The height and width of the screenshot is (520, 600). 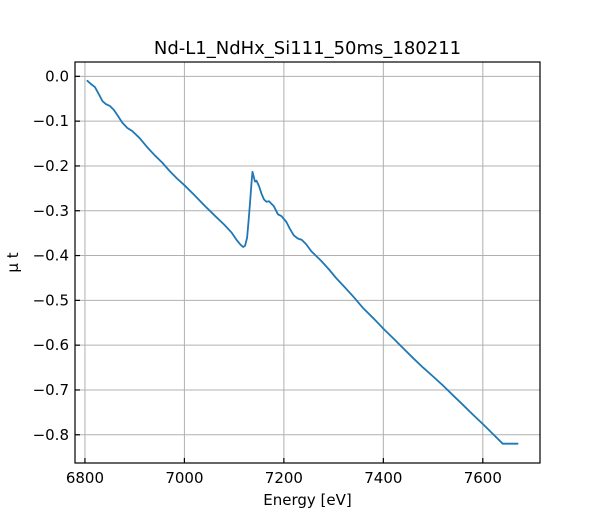 I want to click on x-axis-label: Energy [eV], so click(x=307, y=500).